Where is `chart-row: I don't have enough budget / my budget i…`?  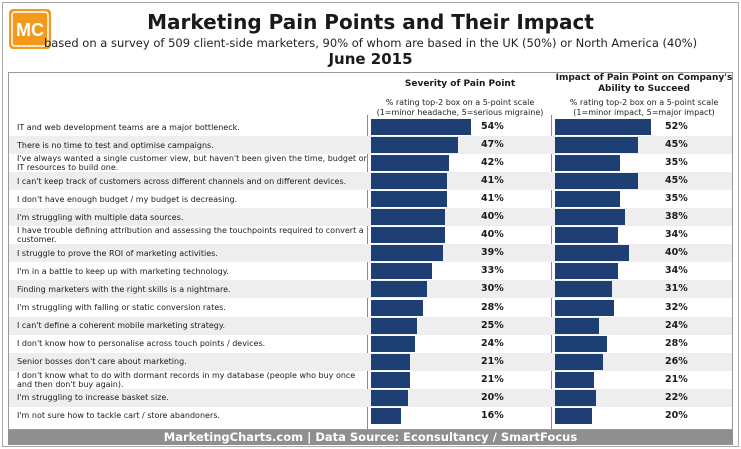
chart-row: I don't have enough budget / my budget i… is located at coordinates (370, 199).